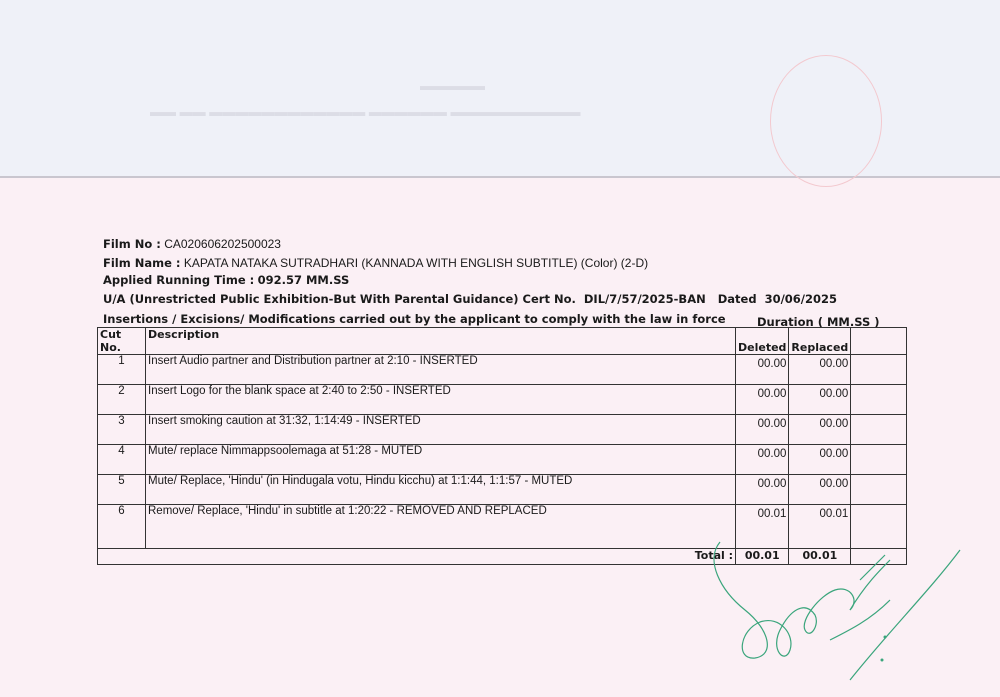  What do you see at coordinates (121, 369) in the screenshot?
I see `cut-no: 1` at bounding box center [121, 369].